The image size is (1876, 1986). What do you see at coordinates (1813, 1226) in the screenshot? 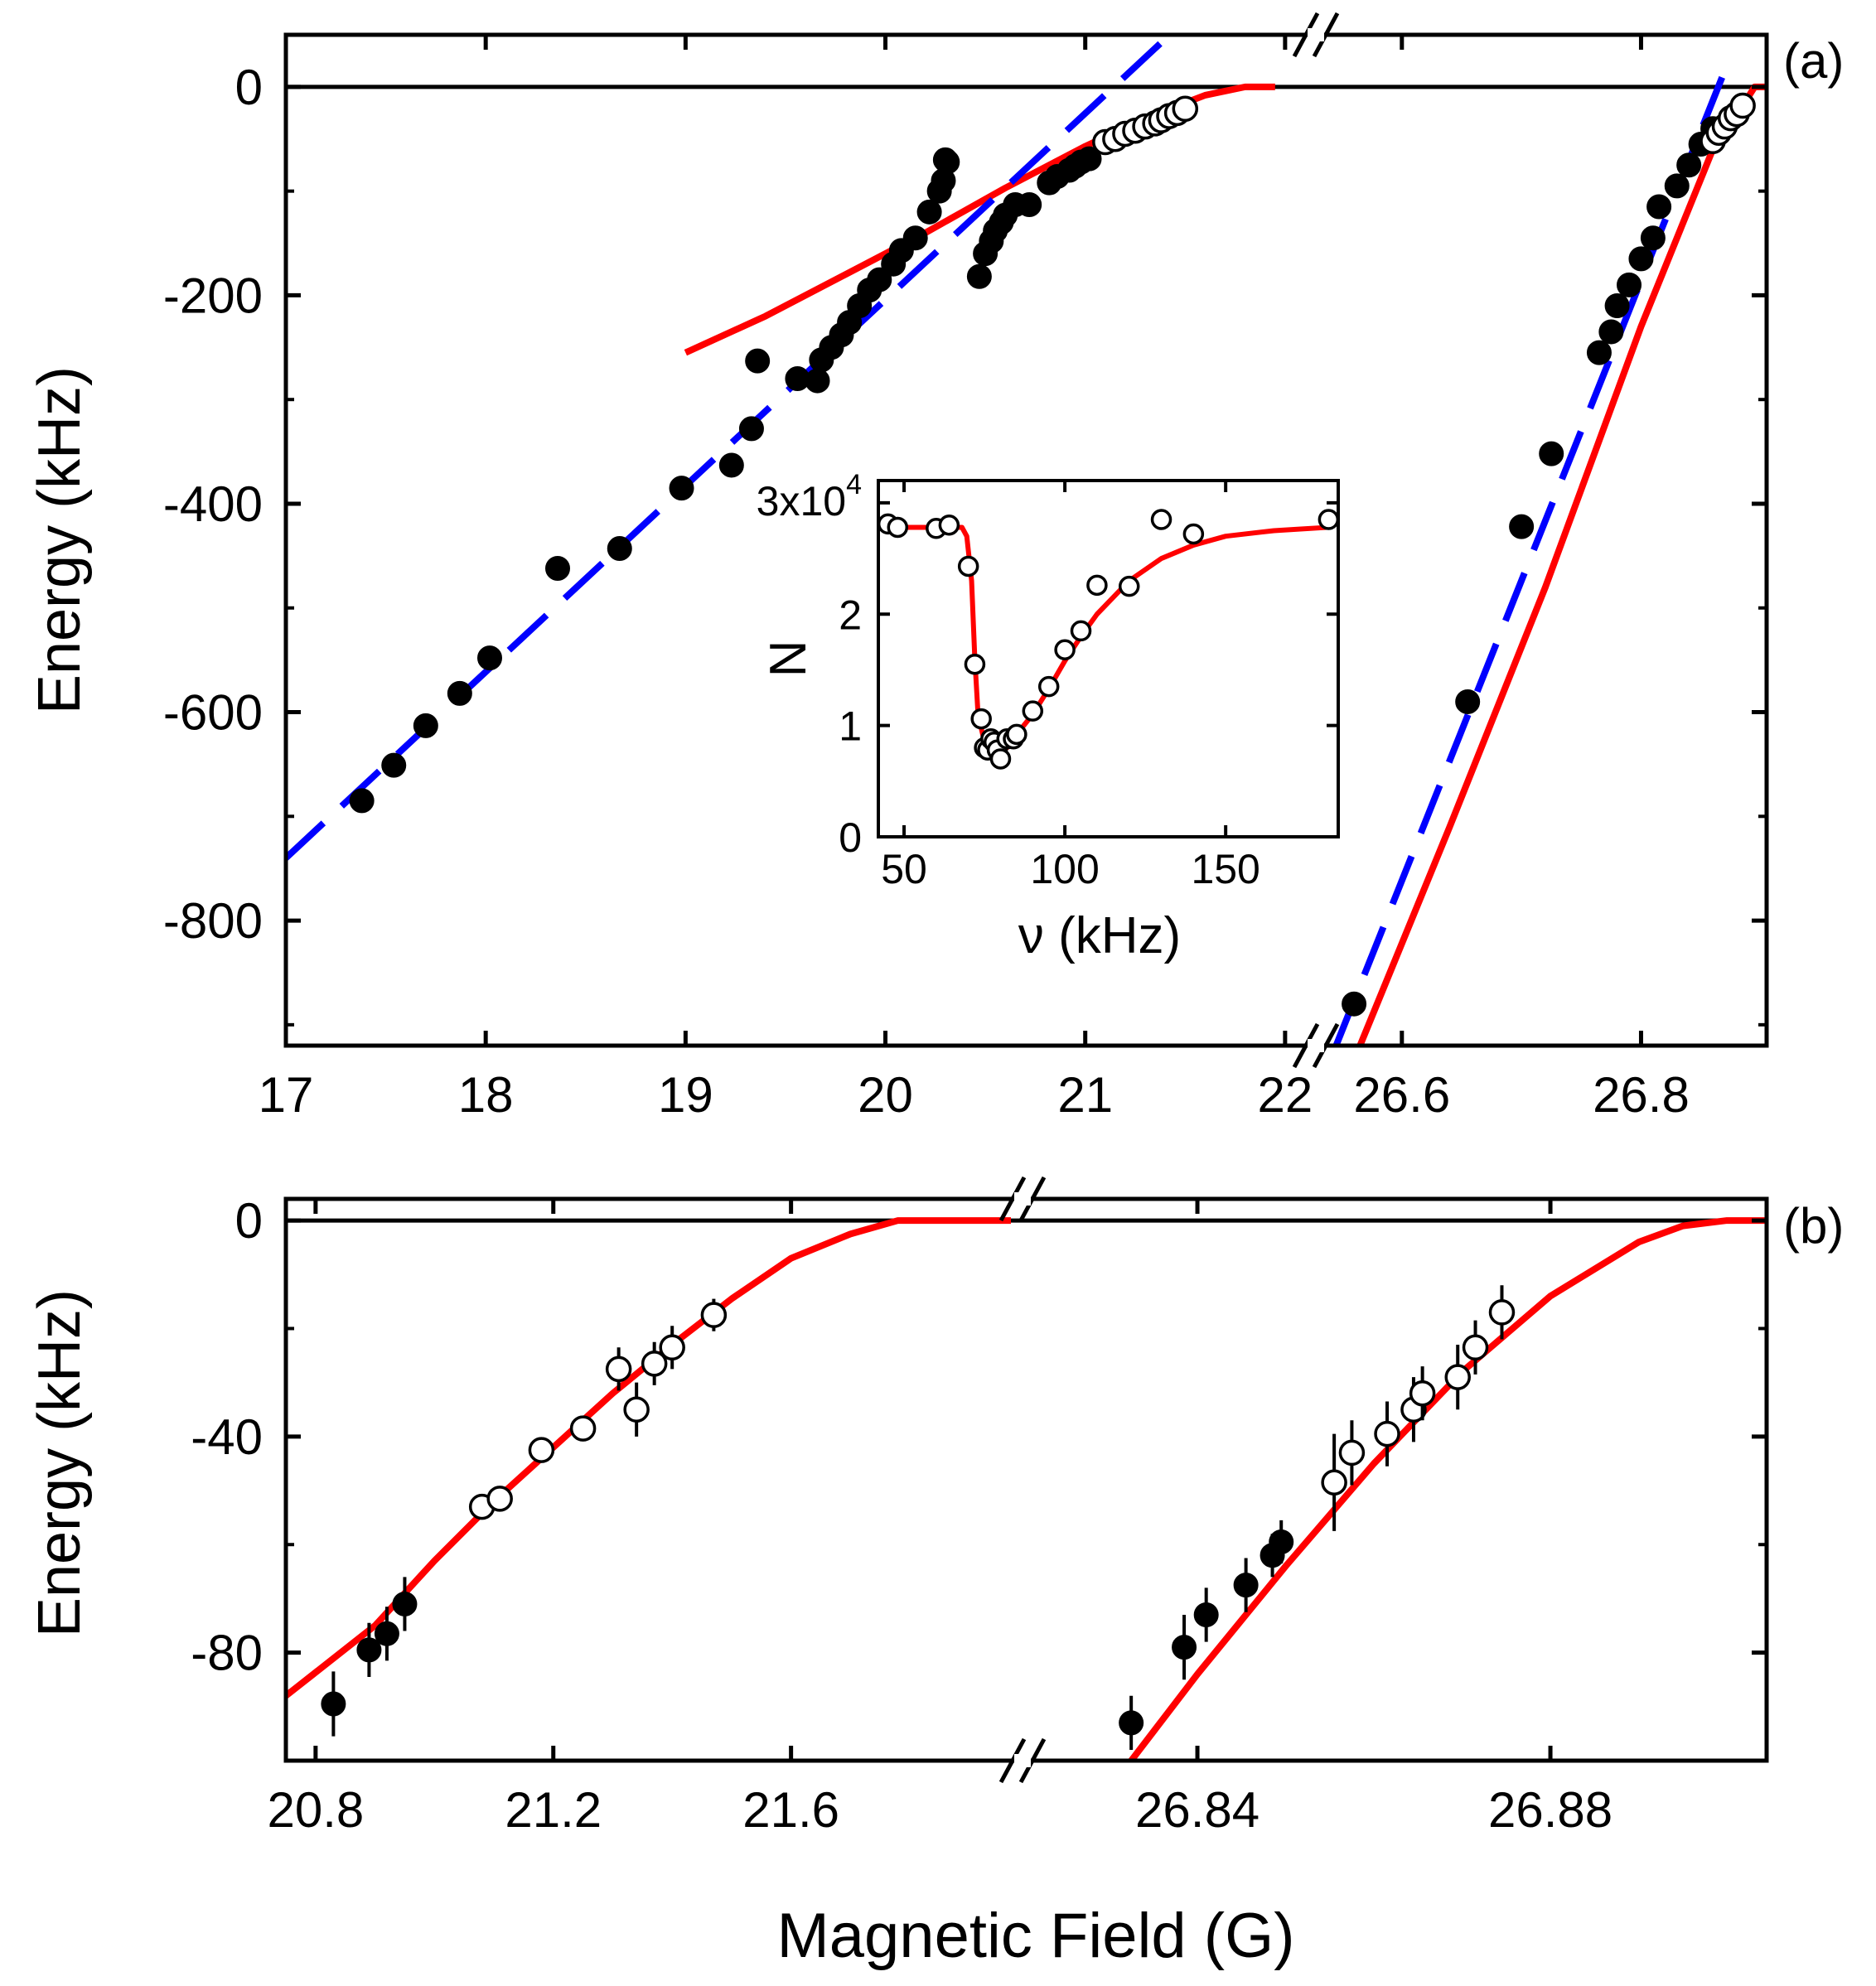
I see `panel-b-tag: (b)` at bounding box center [1813, 1226].